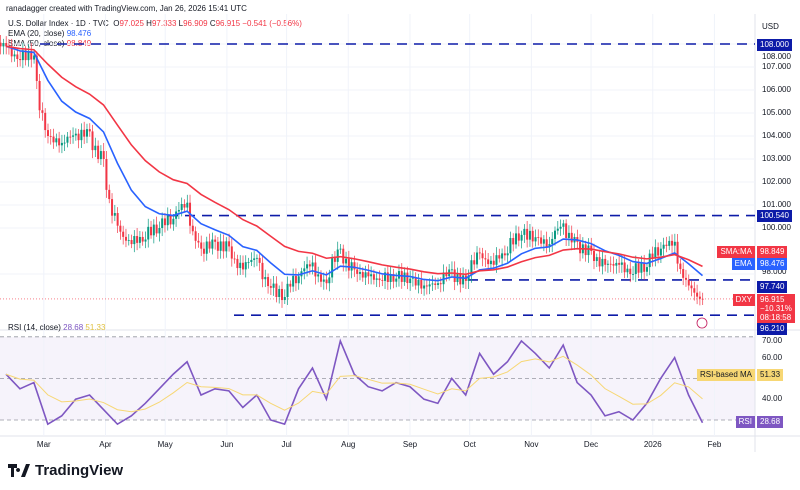  What do you see at coordinates (736, 252) in the screenshot?
I see `sma-tag-name: SMA:MA` at bounding box center [736, 252].